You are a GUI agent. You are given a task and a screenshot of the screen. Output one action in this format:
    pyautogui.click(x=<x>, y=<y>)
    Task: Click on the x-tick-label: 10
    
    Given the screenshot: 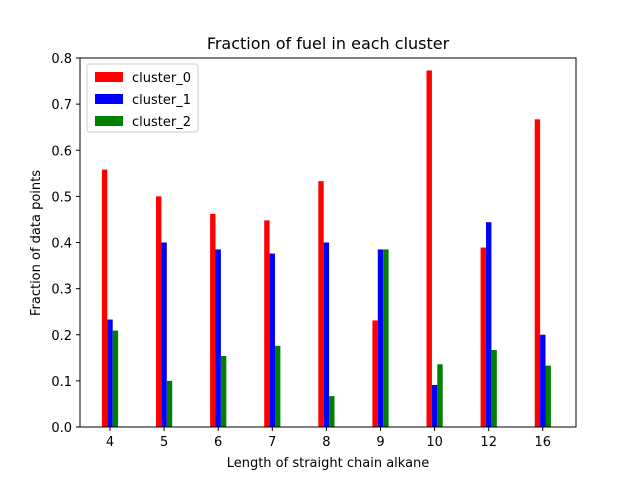 What is the action you would take?
    pyautogui.click(x=434, y=442)
    